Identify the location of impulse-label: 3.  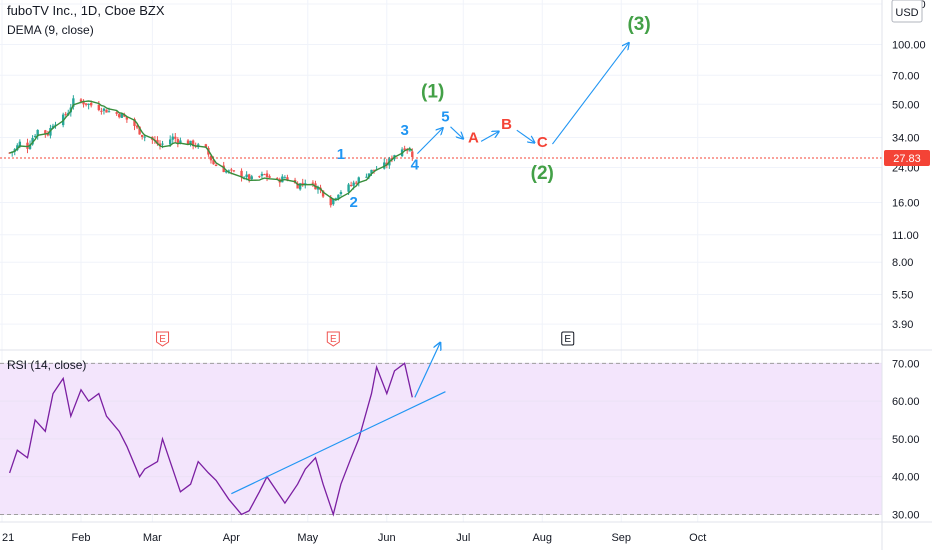
(404, 130).